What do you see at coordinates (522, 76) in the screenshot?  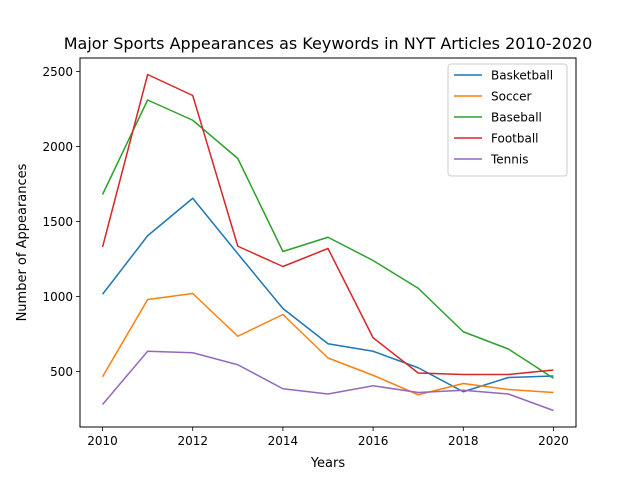 I see `legend-label-basketball: Basketball` at bounding box center [522, 76].